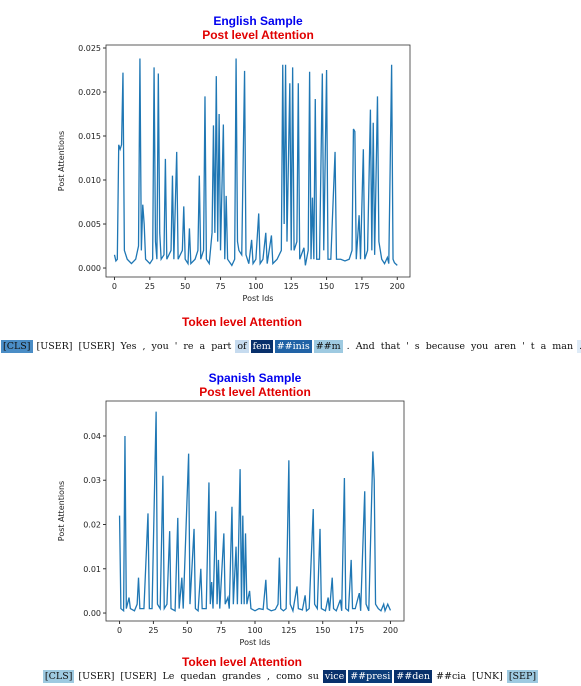  Describe the element at coordinates (89, 92) in the screenshot. I see `y-tick-label: 0.020` at that location.